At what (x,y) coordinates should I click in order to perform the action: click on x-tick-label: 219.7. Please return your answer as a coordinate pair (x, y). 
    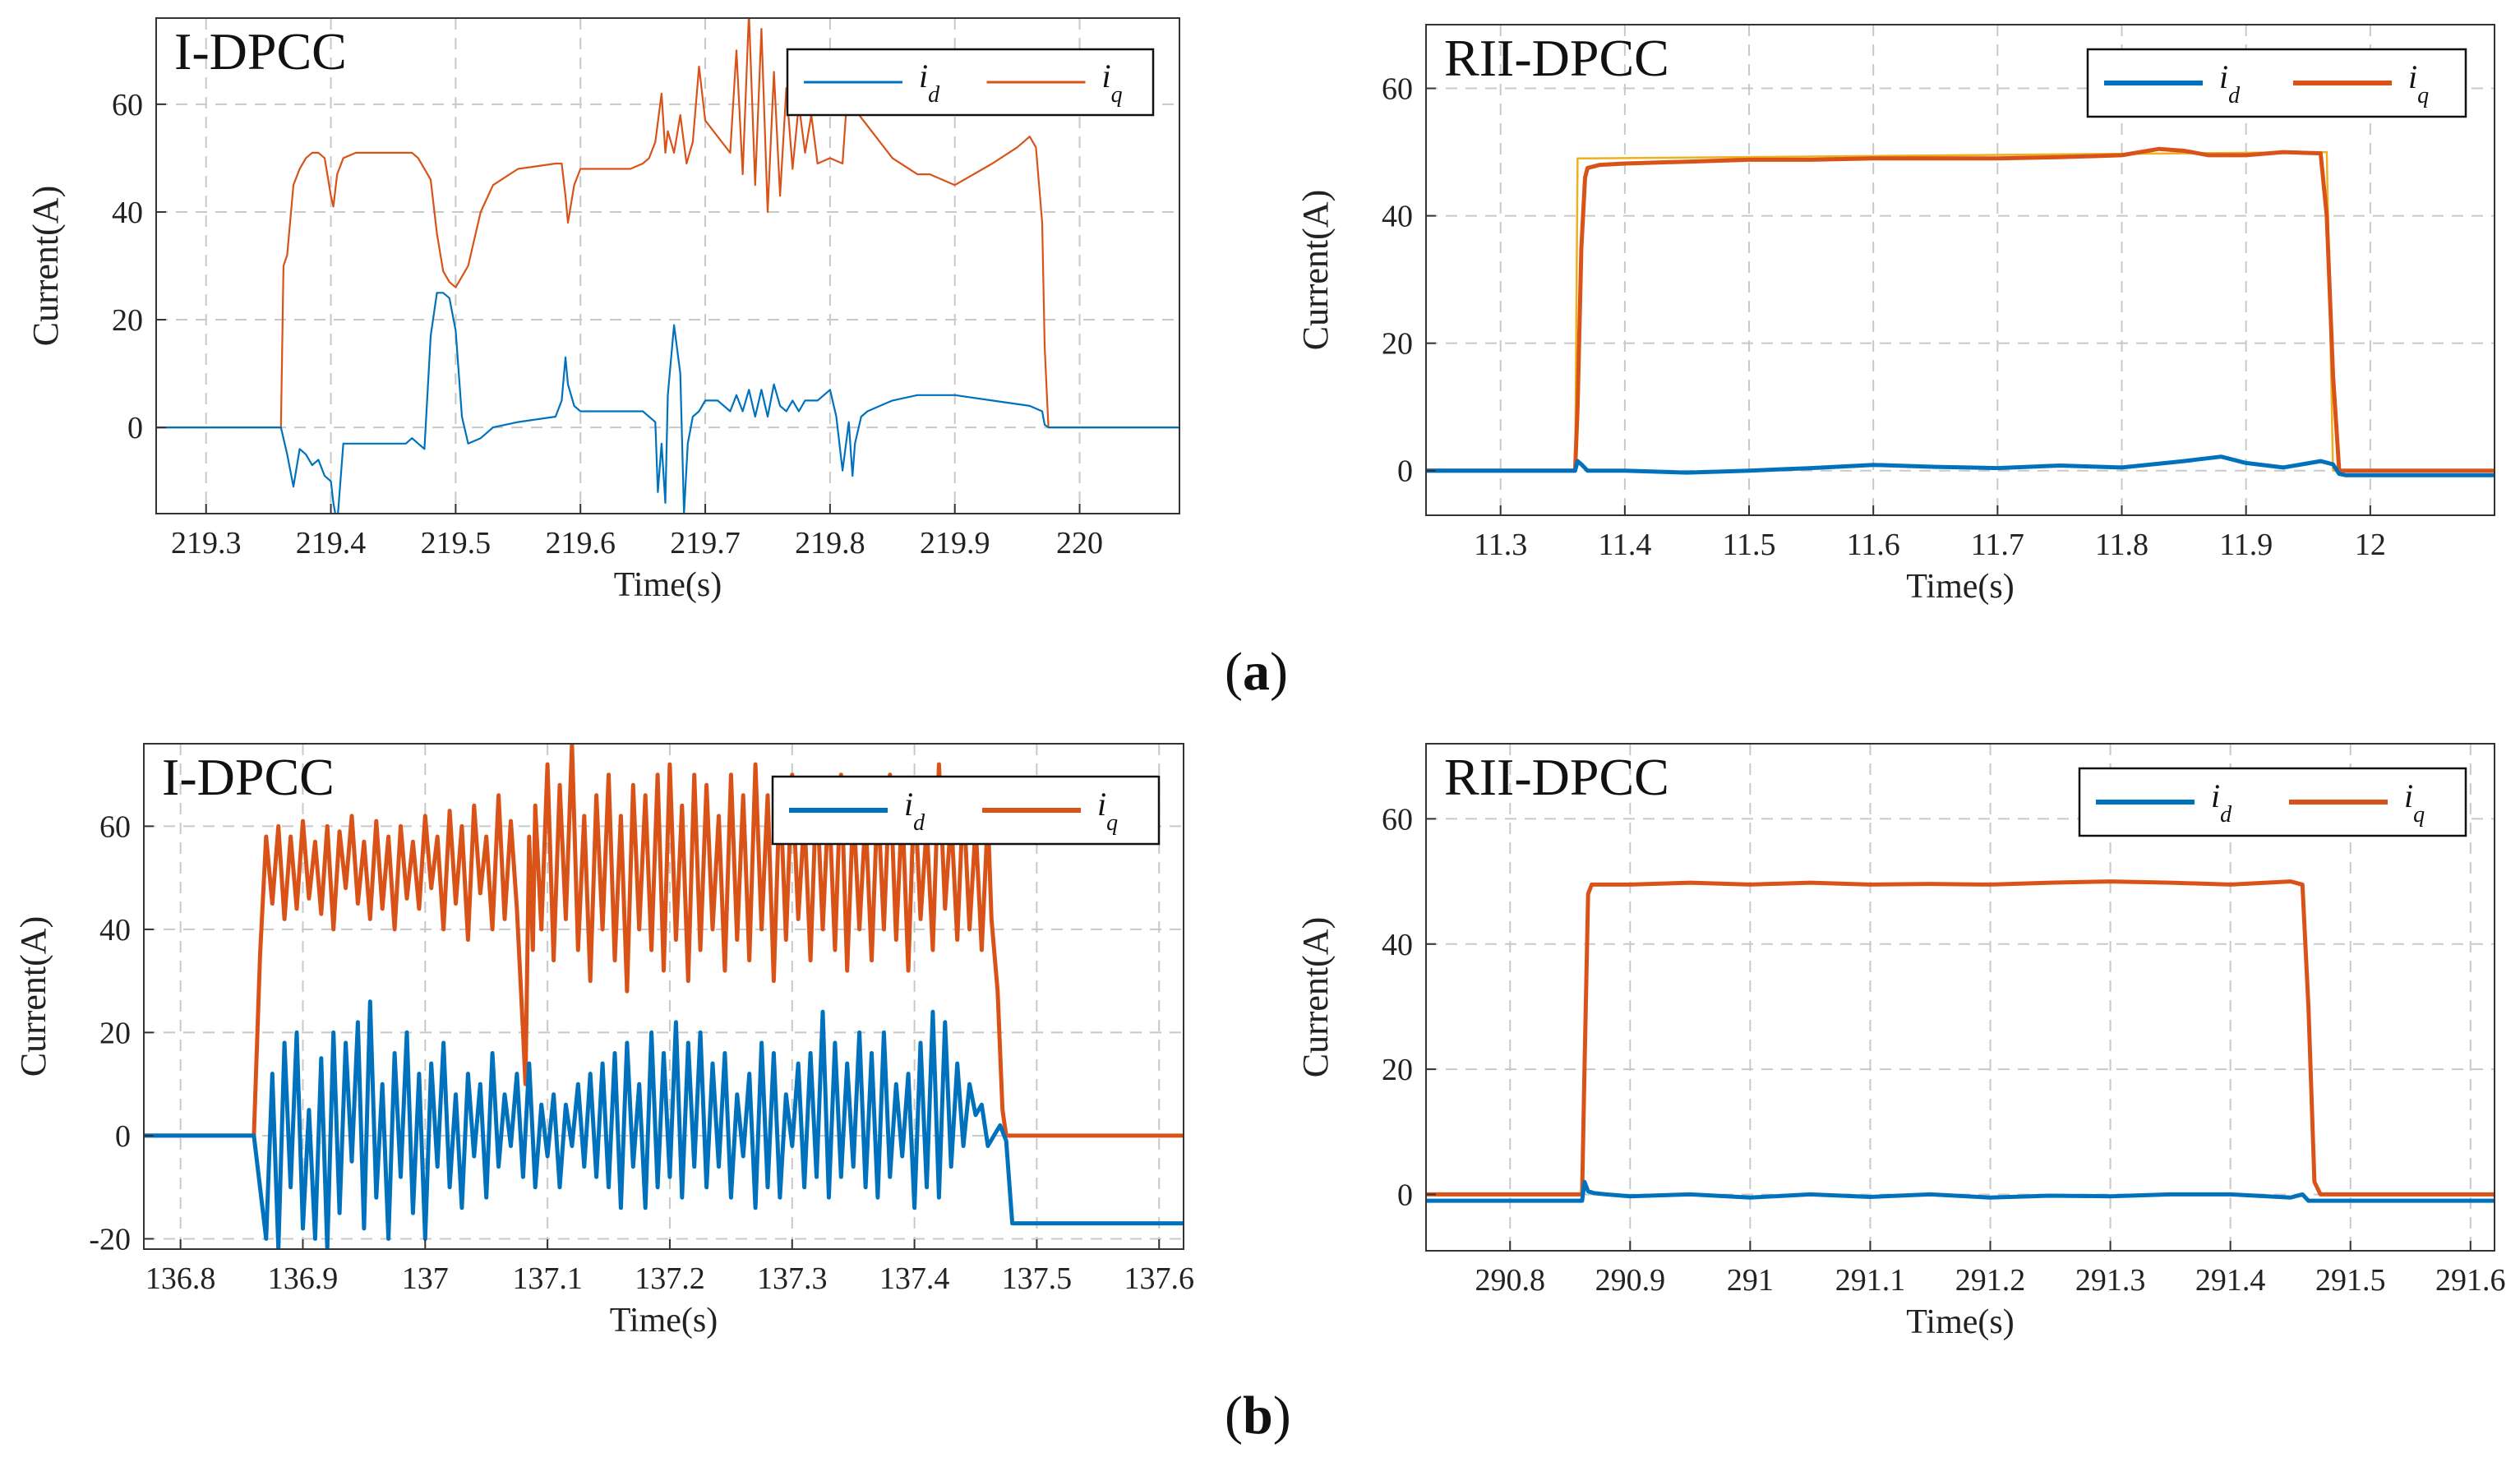
    Looking at the image, I should click on (705, 543).